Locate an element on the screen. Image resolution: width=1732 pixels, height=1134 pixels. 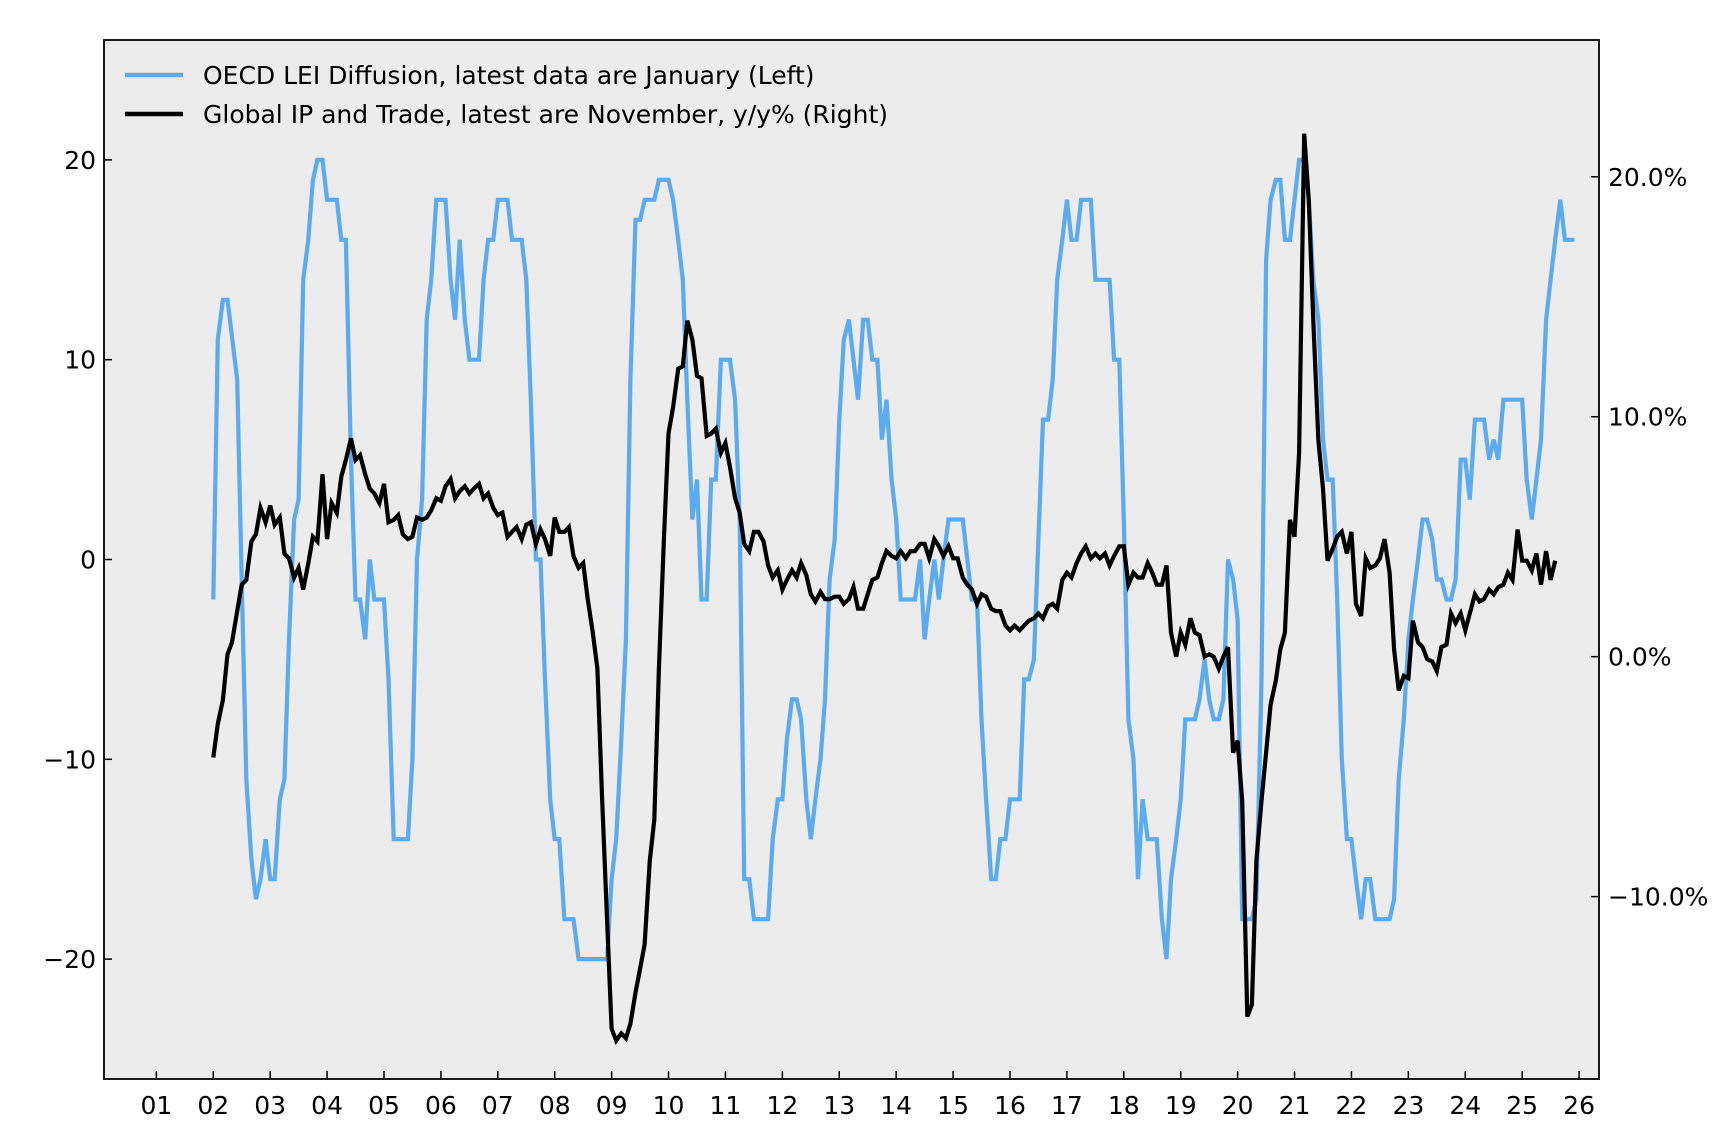
x-tick-label: 24 is located at coordinates (1465, 1105).